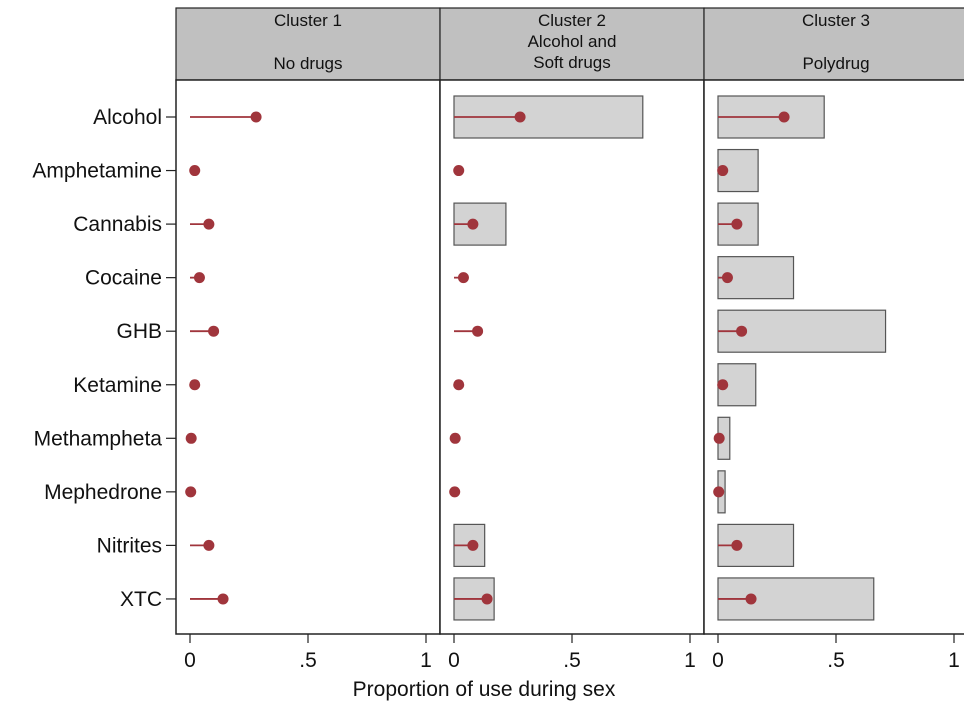 This screenshot has height=704, width=964. What do you see at coordinates (103, 492) in the screenshot?
I see `drug-label: Mephedrone` at bounding box center [103, 492].